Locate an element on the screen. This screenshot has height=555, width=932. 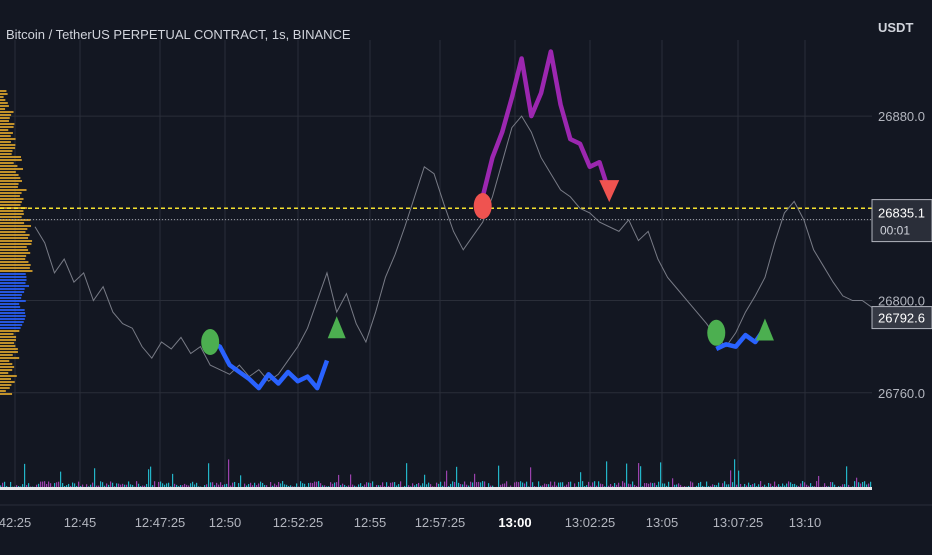
sell-signal-circle is located at coordinates (483, 206).